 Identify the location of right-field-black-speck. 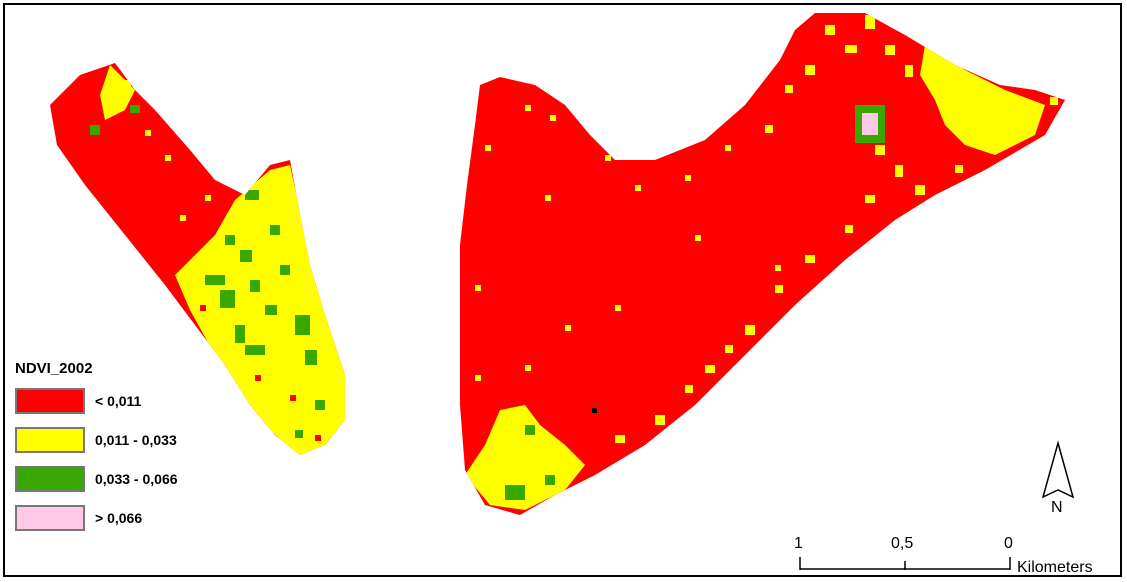
(594, 410).